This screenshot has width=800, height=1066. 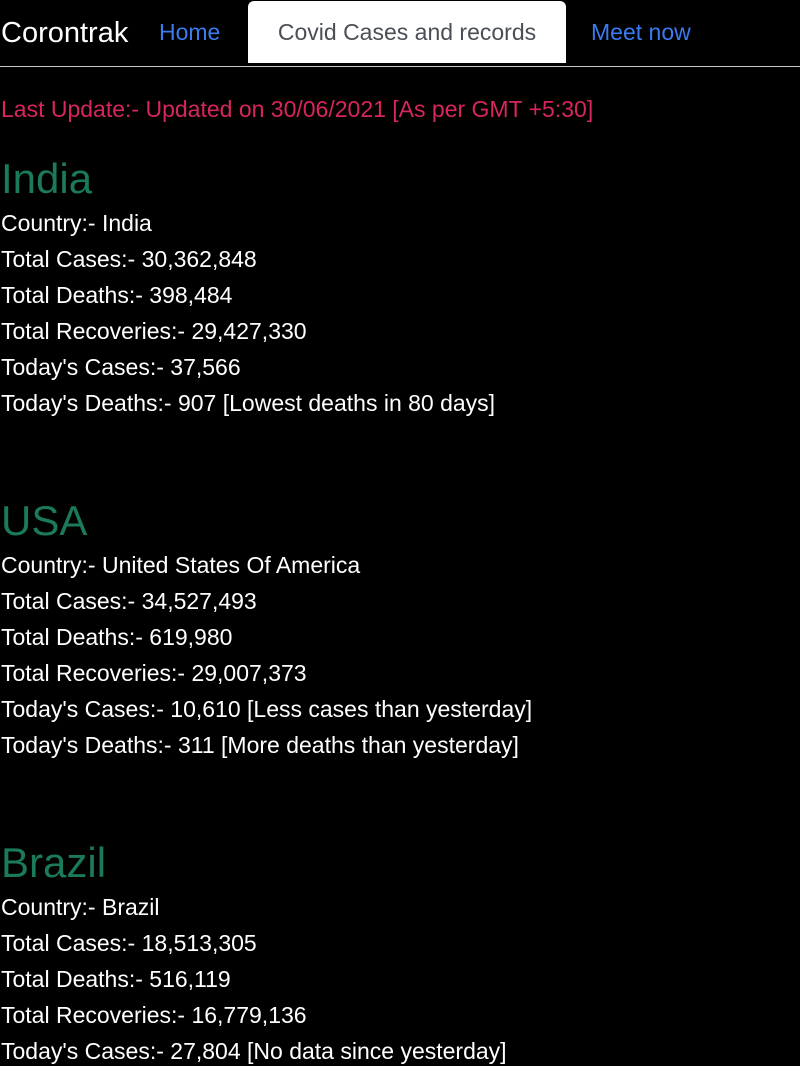 I want to click on country-heading: USA, so click(x=44, y=520).